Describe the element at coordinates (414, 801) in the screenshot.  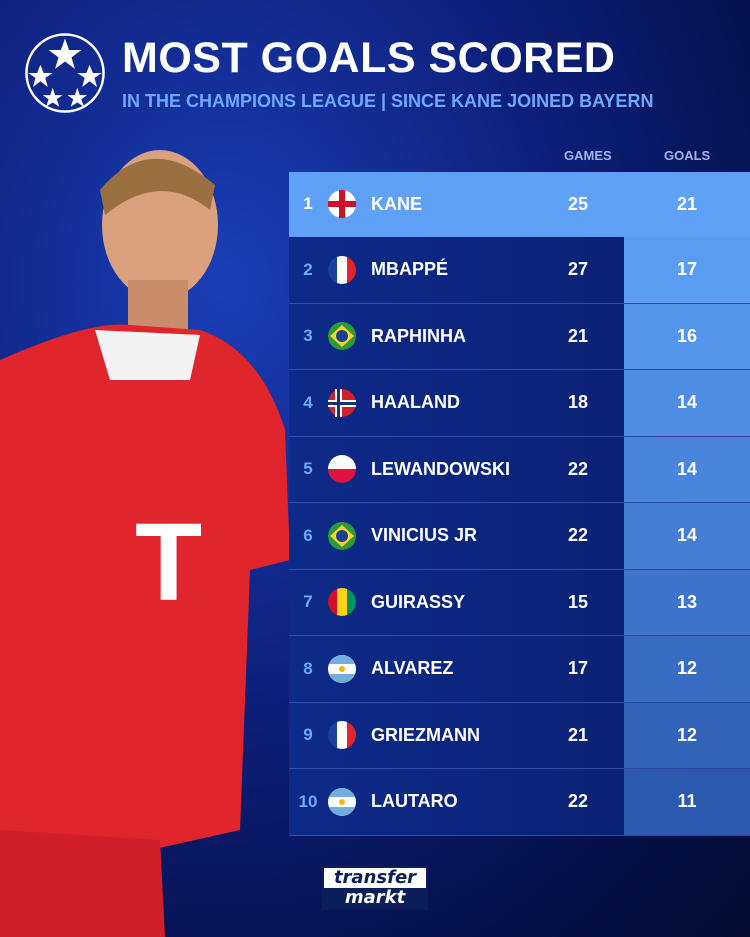
I see `player-name: LAUTARO` at that location.